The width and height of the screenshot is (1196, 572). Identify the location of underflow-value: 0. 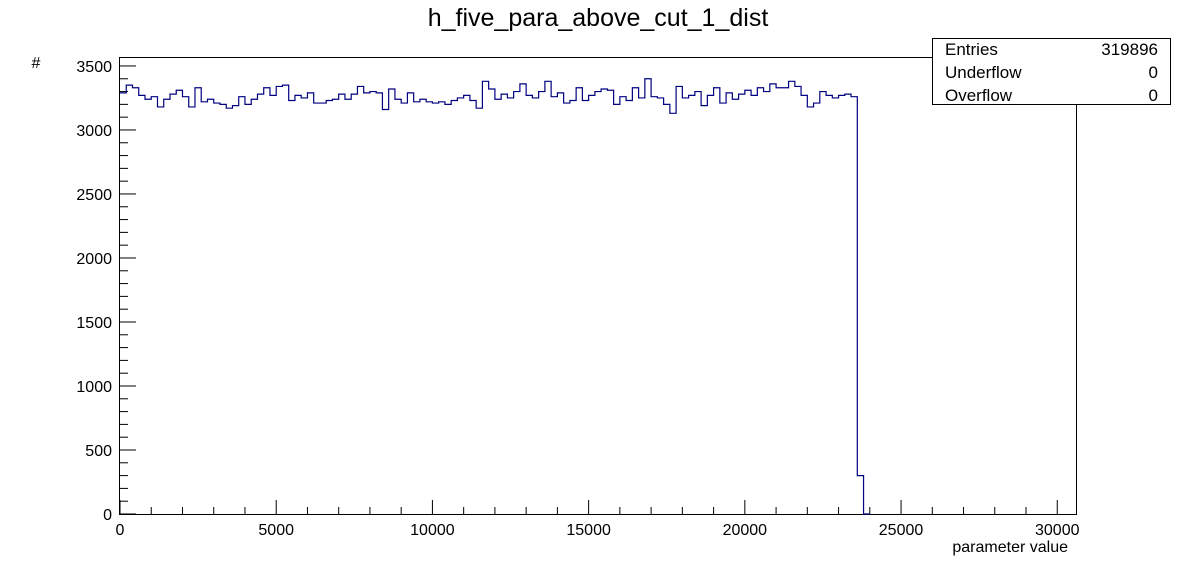
(1153, 72).